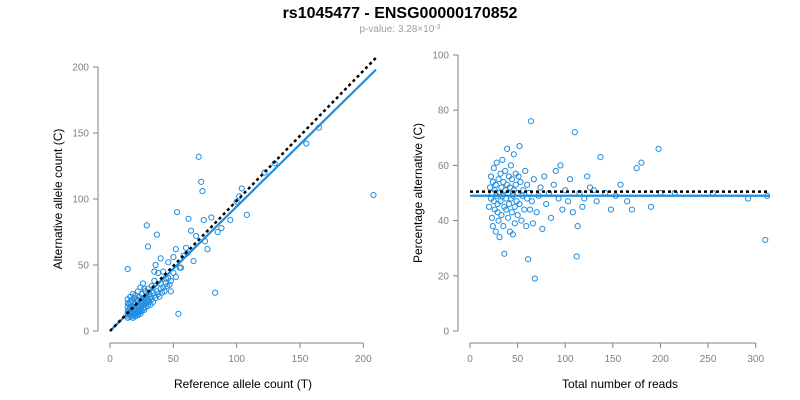 Image resolution: width=800 pixels, height=400 pixels. I want to click on x-tick-label: 300, so click(755, 359).